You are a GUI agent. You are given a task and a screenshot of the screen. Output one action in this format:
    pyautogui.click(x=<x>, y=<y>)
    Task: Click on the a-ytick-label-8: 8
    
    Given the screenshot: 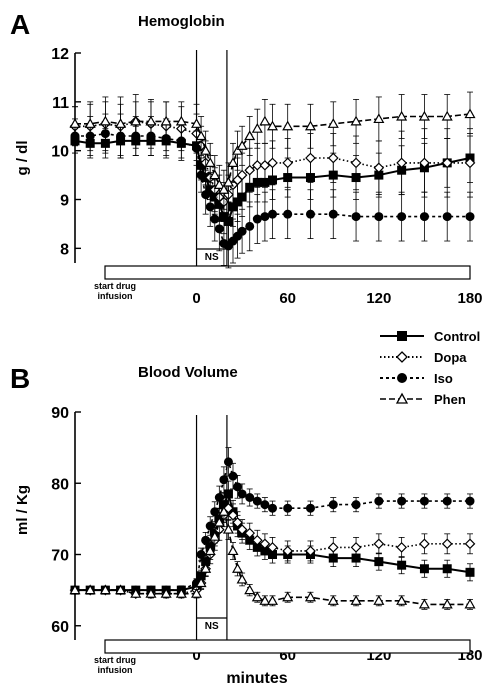 What is the action you would take?
    pyautogui.click(x=64, y=249)
    